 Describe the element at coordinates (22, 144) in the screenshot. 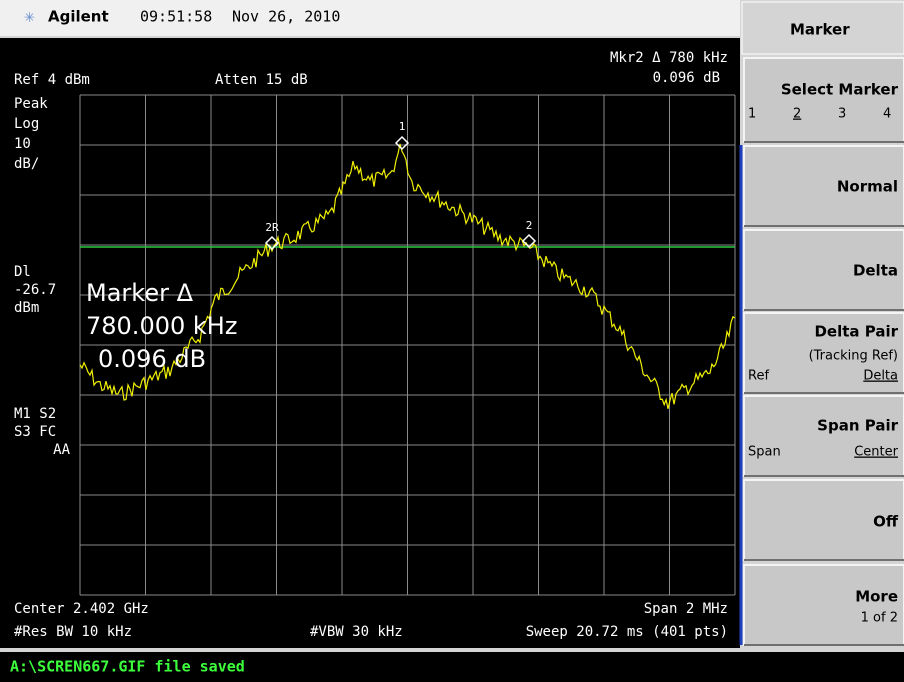

I see `left-label: 10` at that location.